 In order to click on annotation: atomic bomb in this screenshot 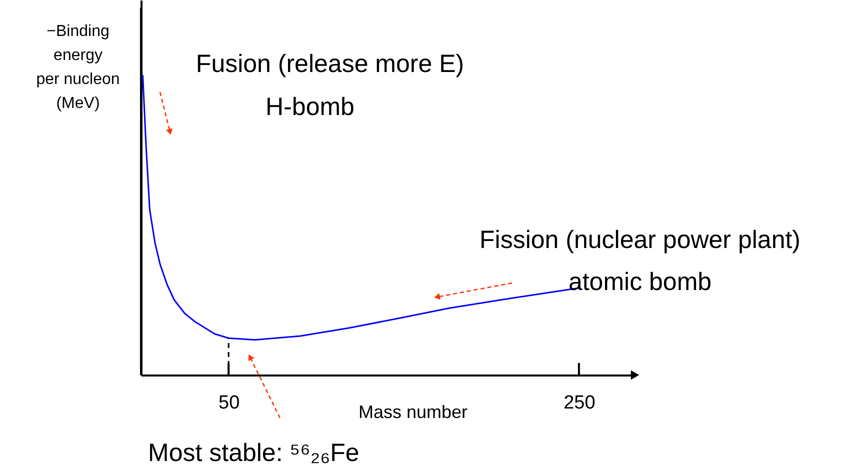, I will do `click(640, 282)`.